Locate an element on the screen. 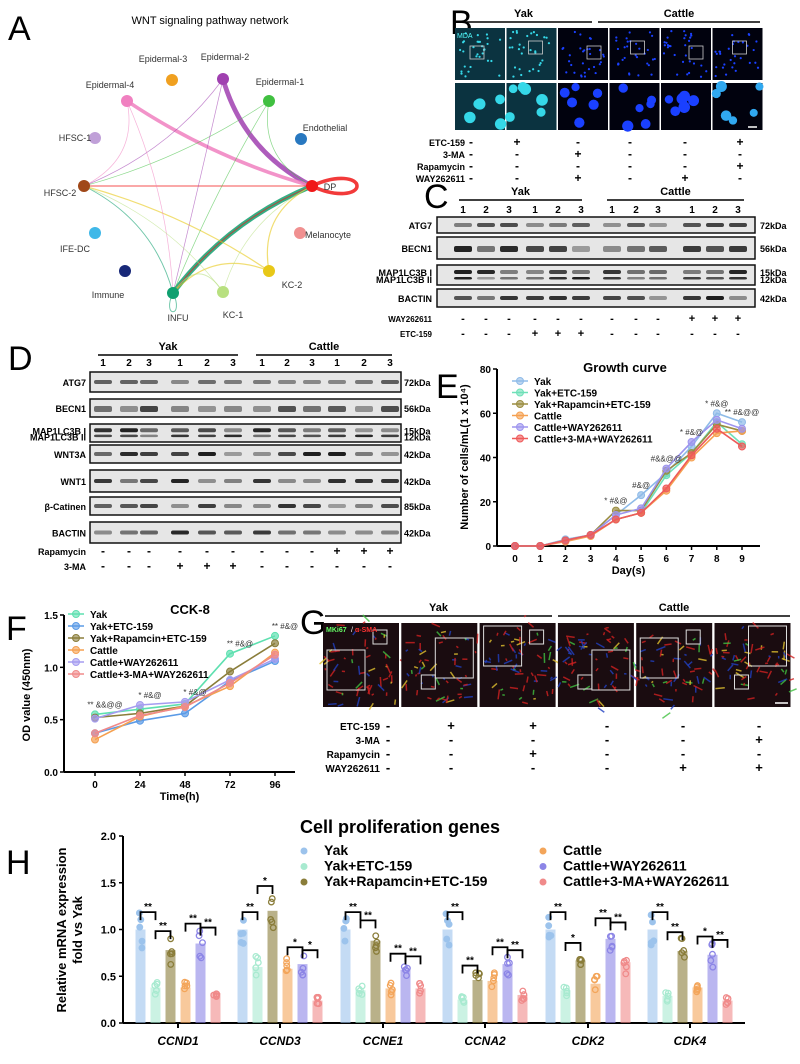  bar is located at coordinates (625, 992).